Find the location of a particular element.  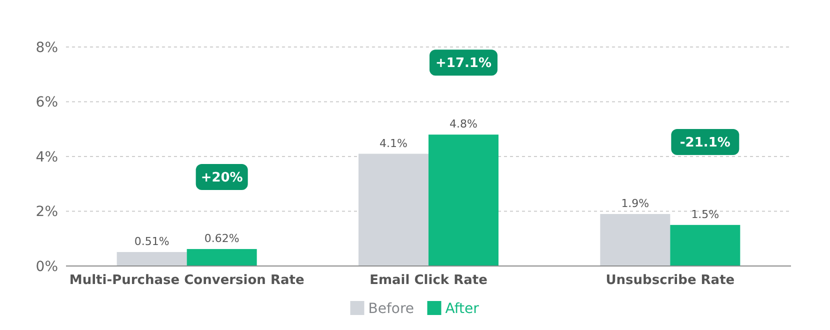

annotation: +20% is located at coordinates (221, 178).